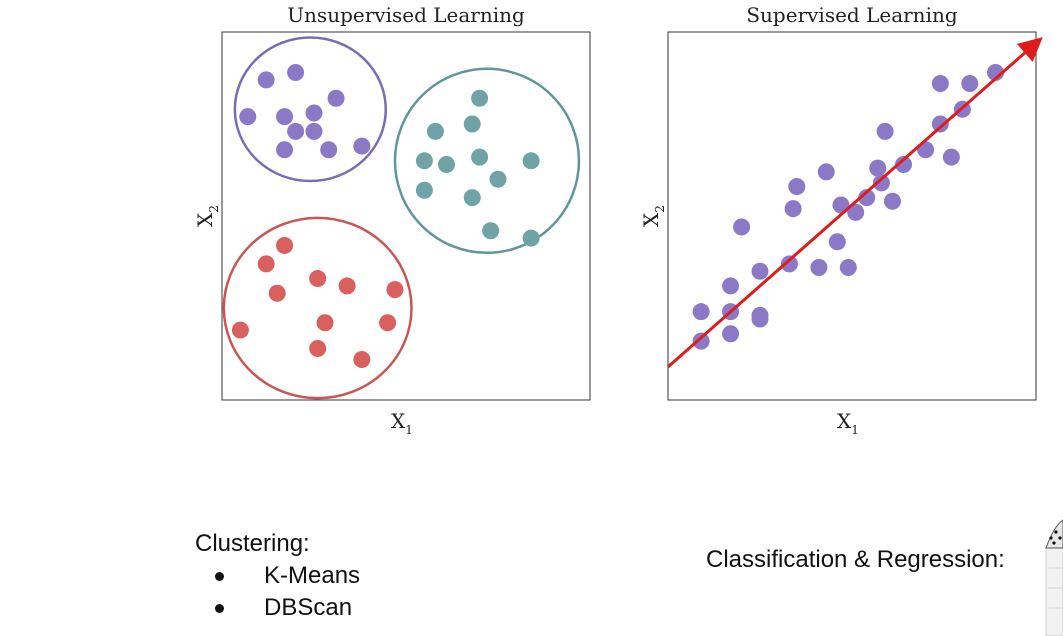 The height and width of the screenshot is (636, 1063). Describe the element at coordinates (406, 15) in the screenshot. I see `chart-title: Unsupervised Learning` at that location.